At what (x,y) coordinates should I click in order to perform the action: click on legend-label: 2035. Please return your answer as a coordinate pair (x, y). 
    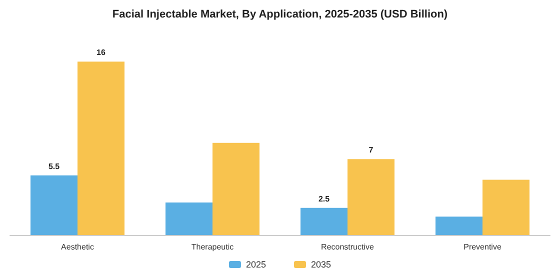
    Looking at the image, I should click on (321, 265).